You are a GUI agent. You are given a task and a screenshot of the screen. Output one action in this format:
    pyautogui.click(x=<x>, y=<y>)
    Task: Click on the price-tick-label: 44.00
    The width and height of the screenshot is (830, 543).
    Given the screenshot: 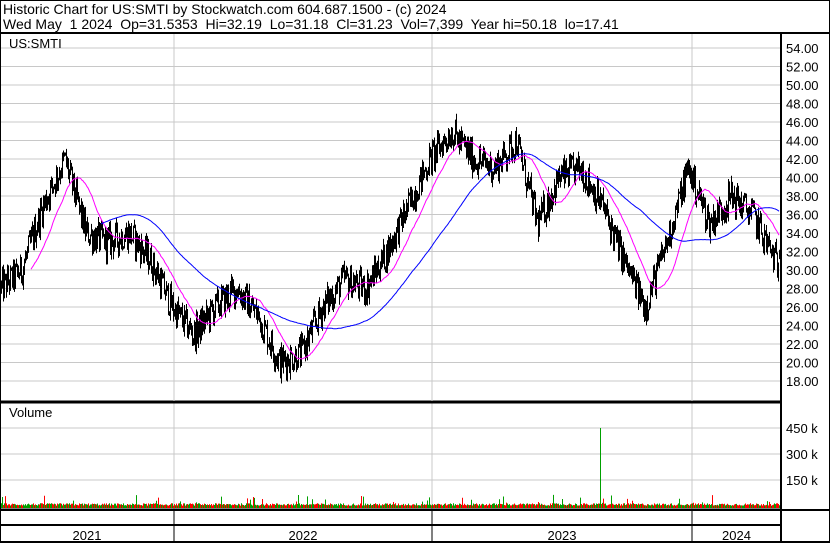 What is the action you would take?
    pyautogui.click(x=802, y=141)
    